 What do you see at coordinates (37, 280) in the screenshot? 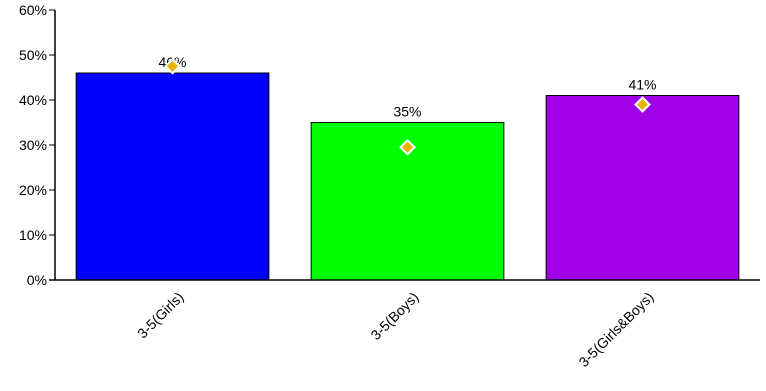
I see `y-tick-label: 0%` at bounding box center [37, 280].